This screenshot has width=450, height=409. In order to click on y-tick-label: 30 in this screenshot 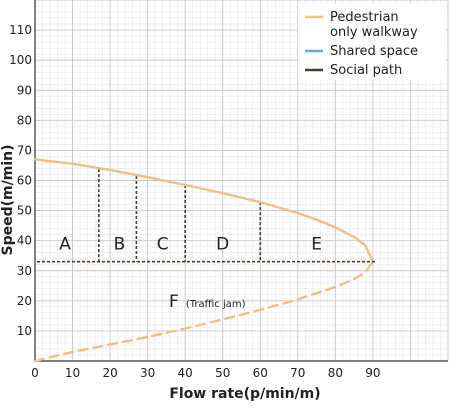, I will do `click(24, 271)`.